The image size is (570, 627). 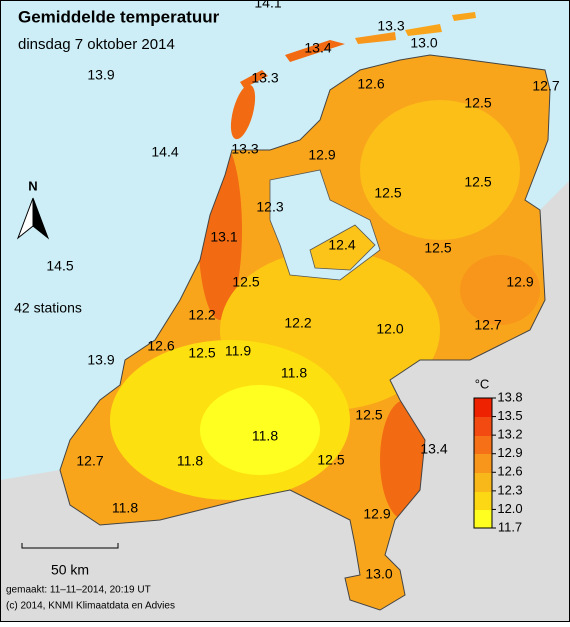 What do you see at coordinates (32, 185) in the screenshot?
I see `north-label: N` at bounding box center [32, 185].